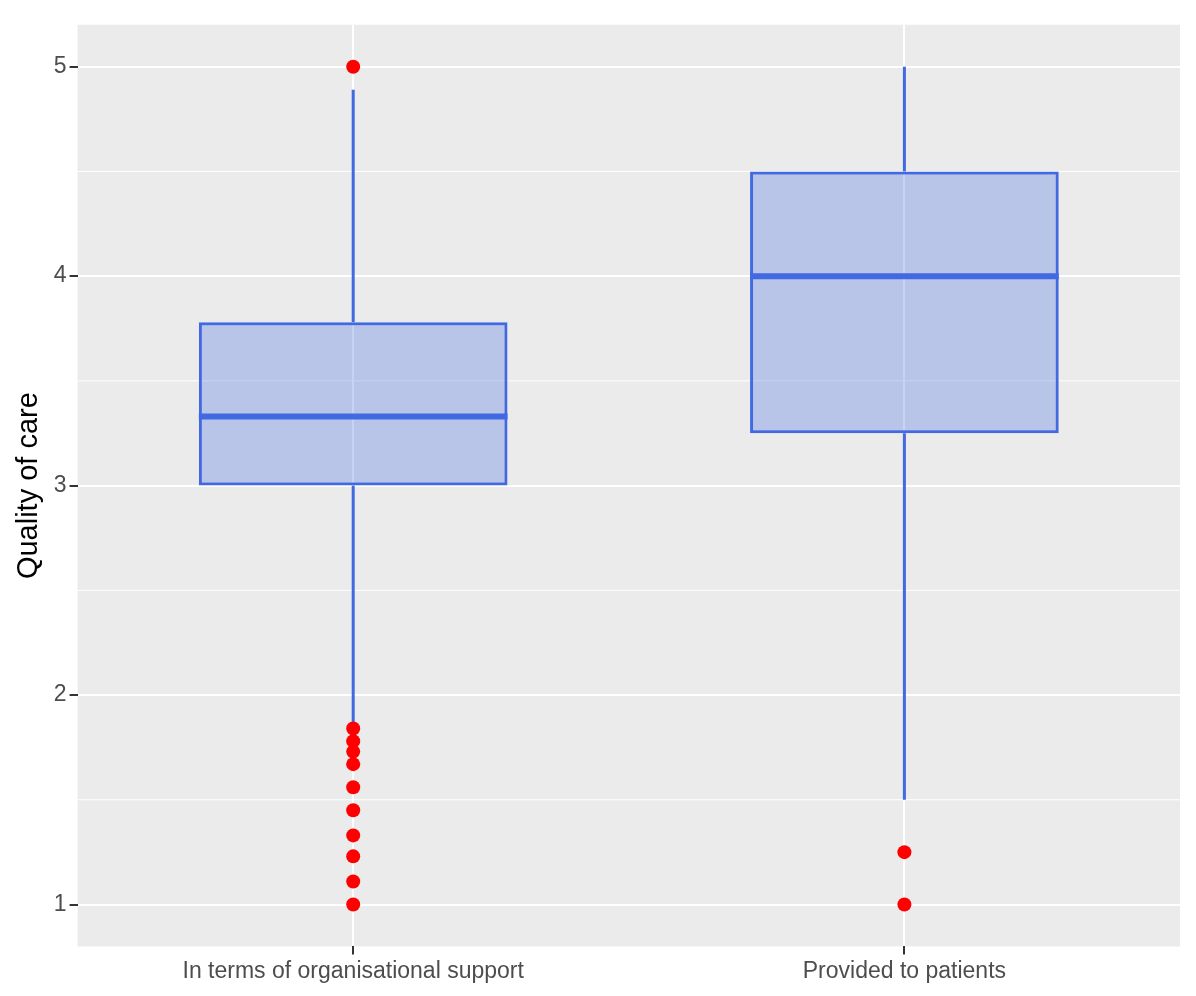 The height and width of the screenshot is (996, 1196). I want to click on y-tick-label: 3, so click(60, 483).